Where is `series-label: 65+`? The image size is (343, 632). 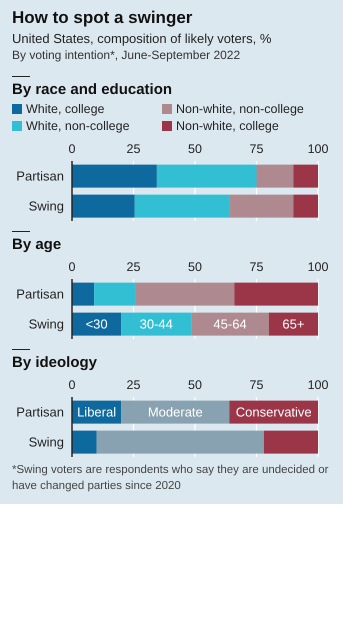
series-label: 65+ is located at coordinates (293, 324).